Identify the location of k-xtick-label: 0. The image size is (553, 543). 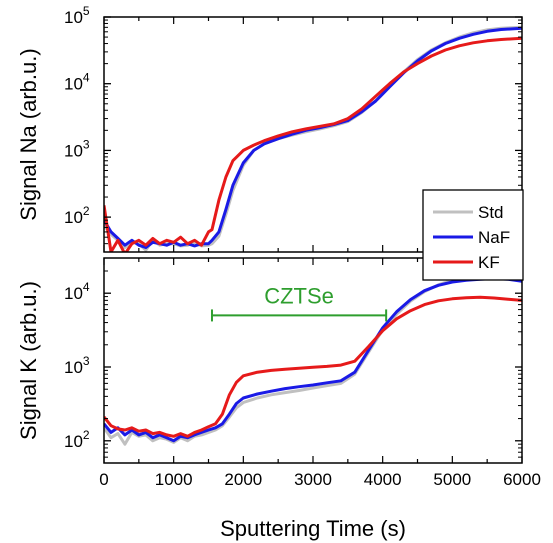
(103, 479).